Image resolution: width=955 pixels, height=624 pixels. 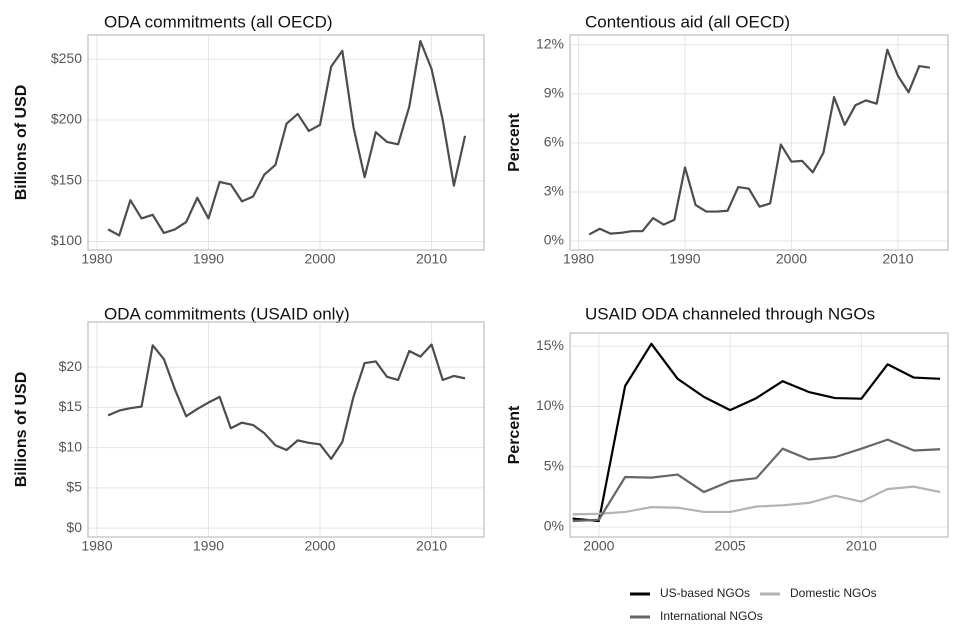 I want to click on y-tick-label: 9%, so click(x=554, y=93).